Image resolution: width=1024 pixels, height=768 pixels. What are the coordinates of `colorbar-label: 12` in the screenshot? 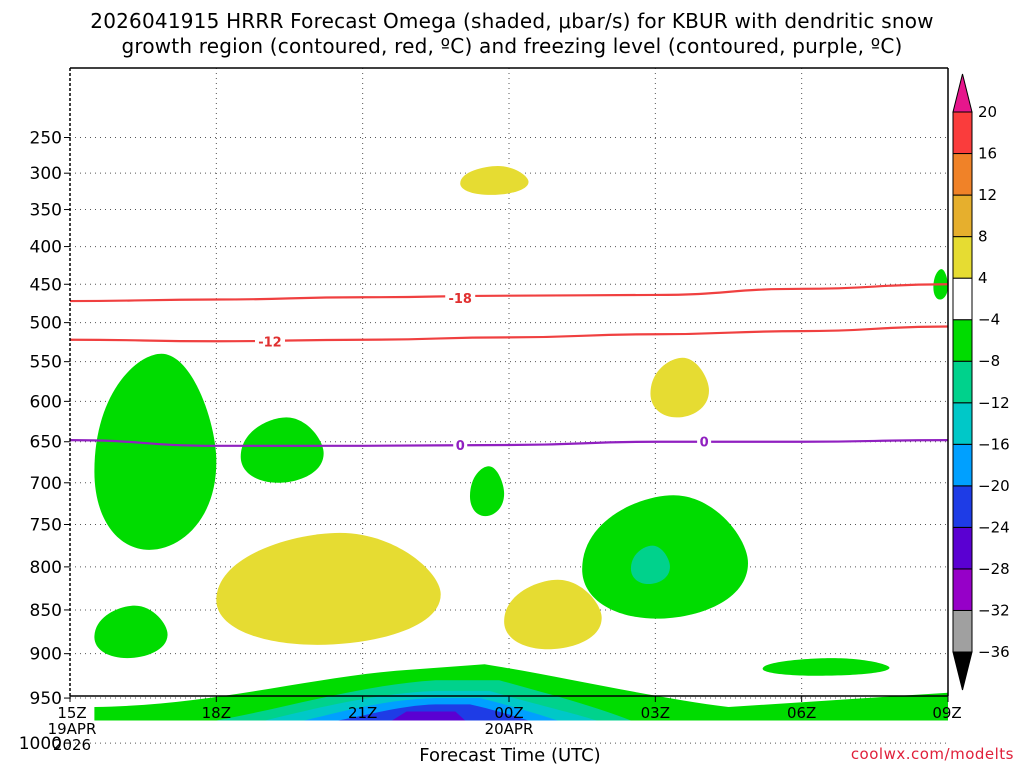 It's located at (987, 195).